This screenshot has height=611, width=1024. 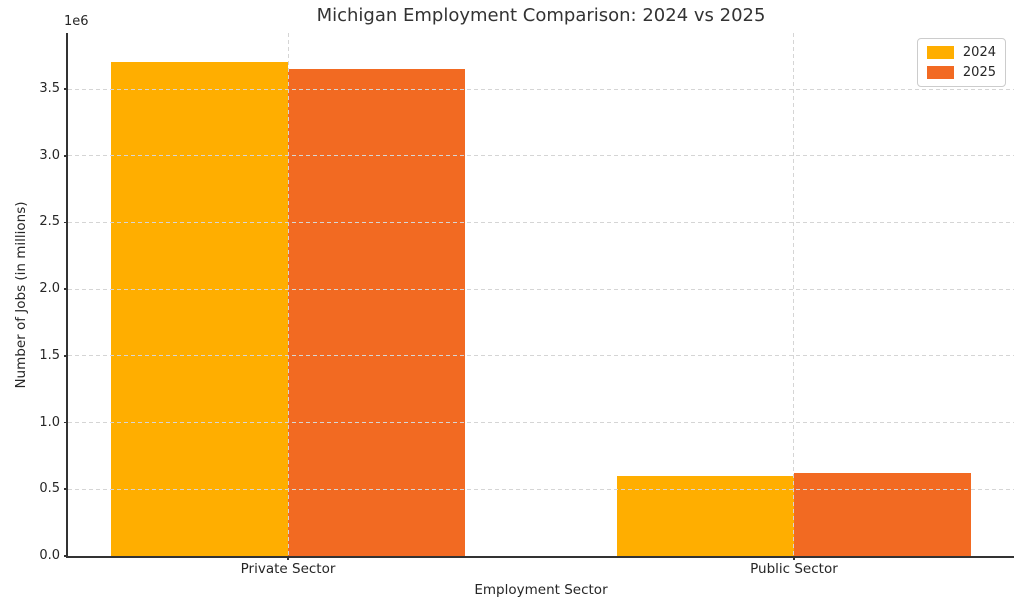 What do you see at coordinates (961, 62) in the screenshot?
I see `legend: 2024 2025` at bounding box center [961, 62].